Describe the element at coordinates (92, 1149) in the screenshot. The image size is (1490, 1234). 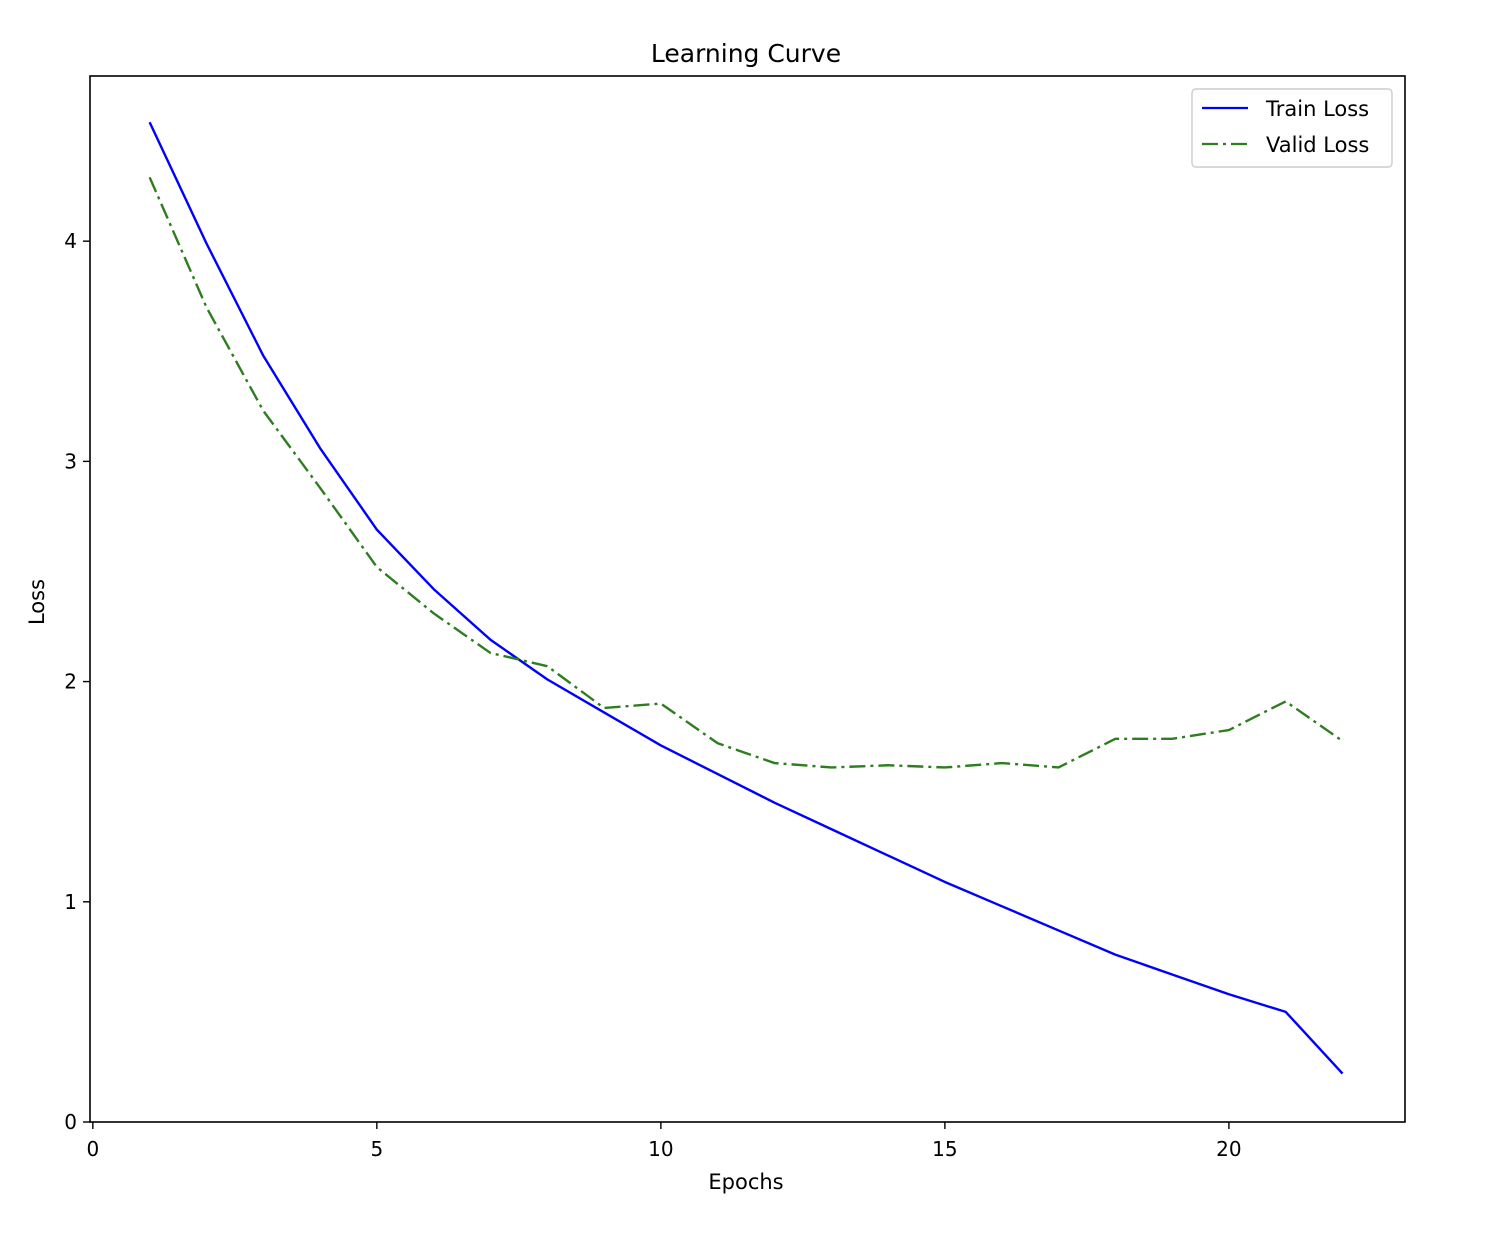
I see `x-tick-label: 0` at that location.